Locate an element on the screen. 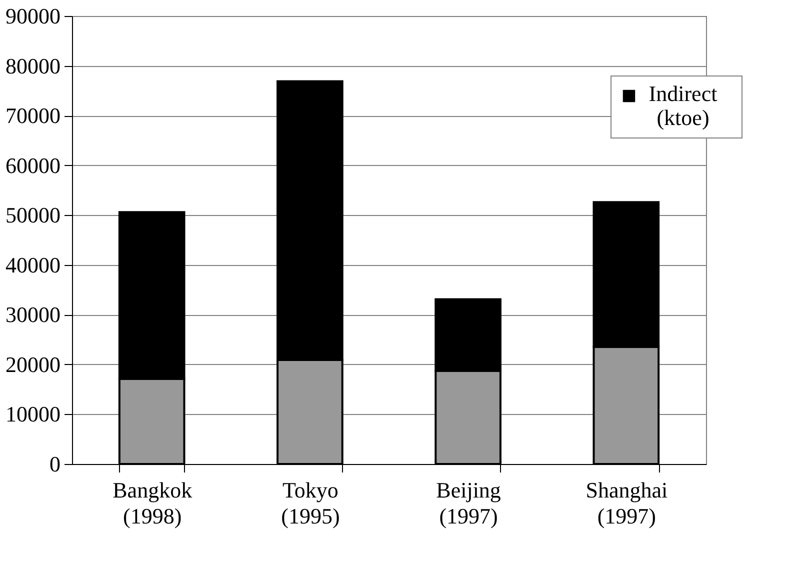 The height and width of the screenshot is (562, 786). y-tick-label: 10000 is located at coordinates (33, 414).